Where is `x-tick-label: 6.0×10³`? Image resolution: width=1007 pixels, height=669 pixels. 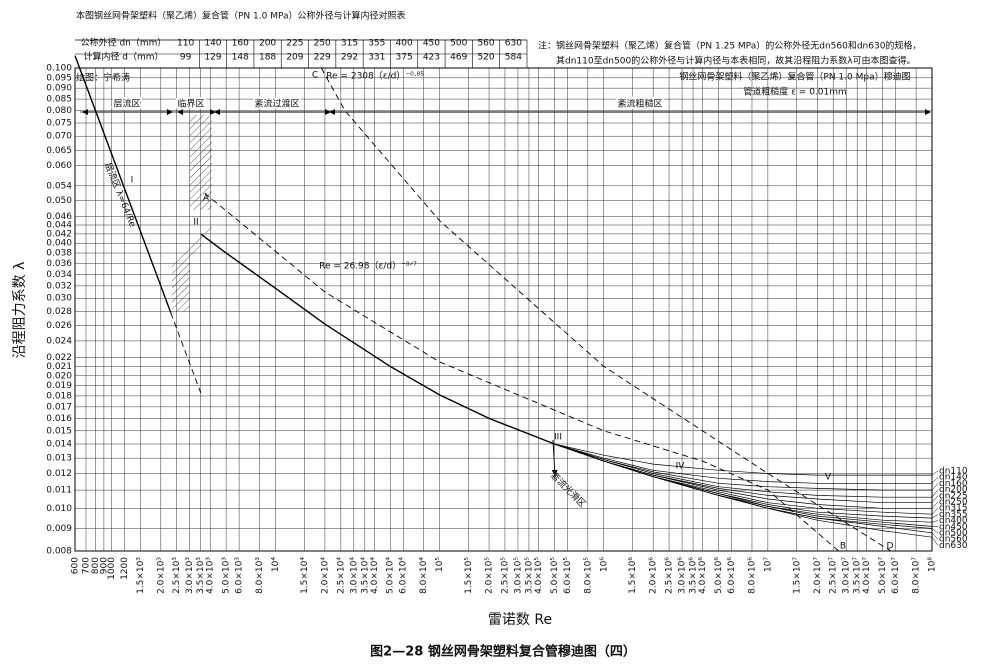 x-tick-label: 6.0×10³ is located at coordinates (240, 575).